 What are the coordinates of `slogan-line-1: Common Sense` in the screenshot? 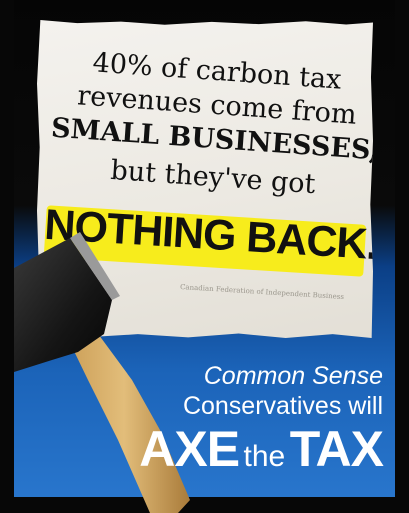 It's located at (293, 376).